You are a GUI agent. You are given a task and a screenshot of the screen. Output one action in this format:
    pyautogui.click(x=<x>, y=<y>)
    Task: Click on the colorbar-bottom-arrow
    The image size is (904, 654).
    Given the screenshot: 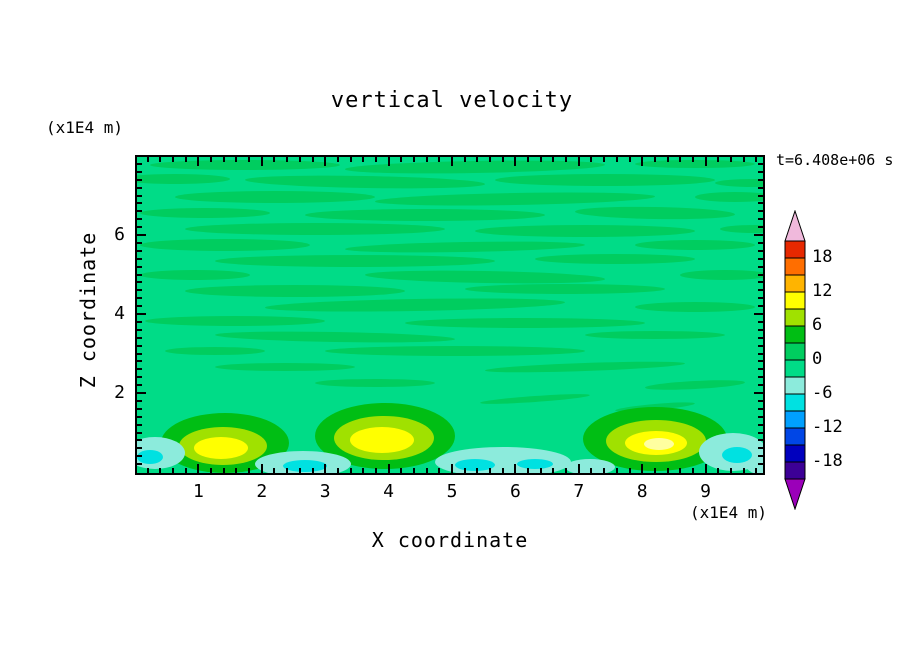 What is the action you would take?
    pyautogui.click(x=795, y=494)
    